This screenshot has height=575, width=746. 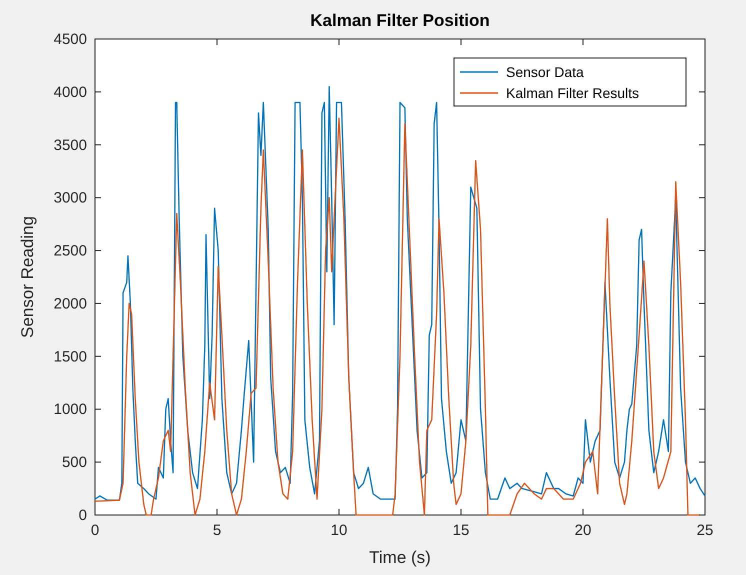 What do you see at coordinates (339, 530) in the screenshot?
I see `x-tick-label: 10` at bounding box center [339, 530].